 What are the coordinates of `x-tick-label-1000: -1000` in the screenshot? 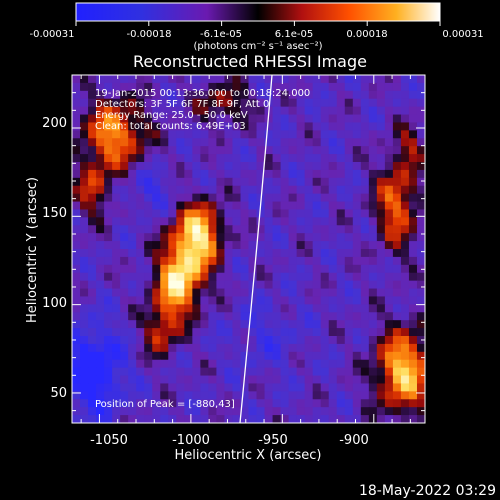 It's located at (191, 440).